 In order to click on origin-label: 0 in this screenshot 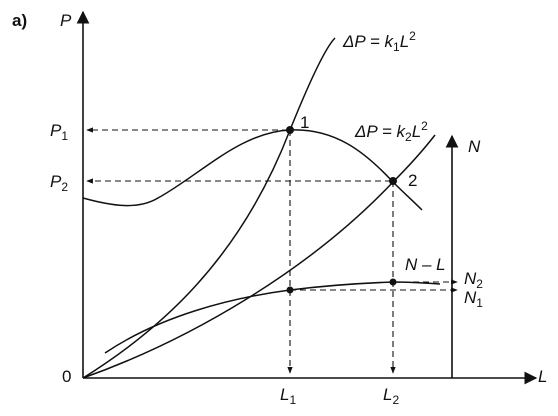, I will do `click(66, 376)`.